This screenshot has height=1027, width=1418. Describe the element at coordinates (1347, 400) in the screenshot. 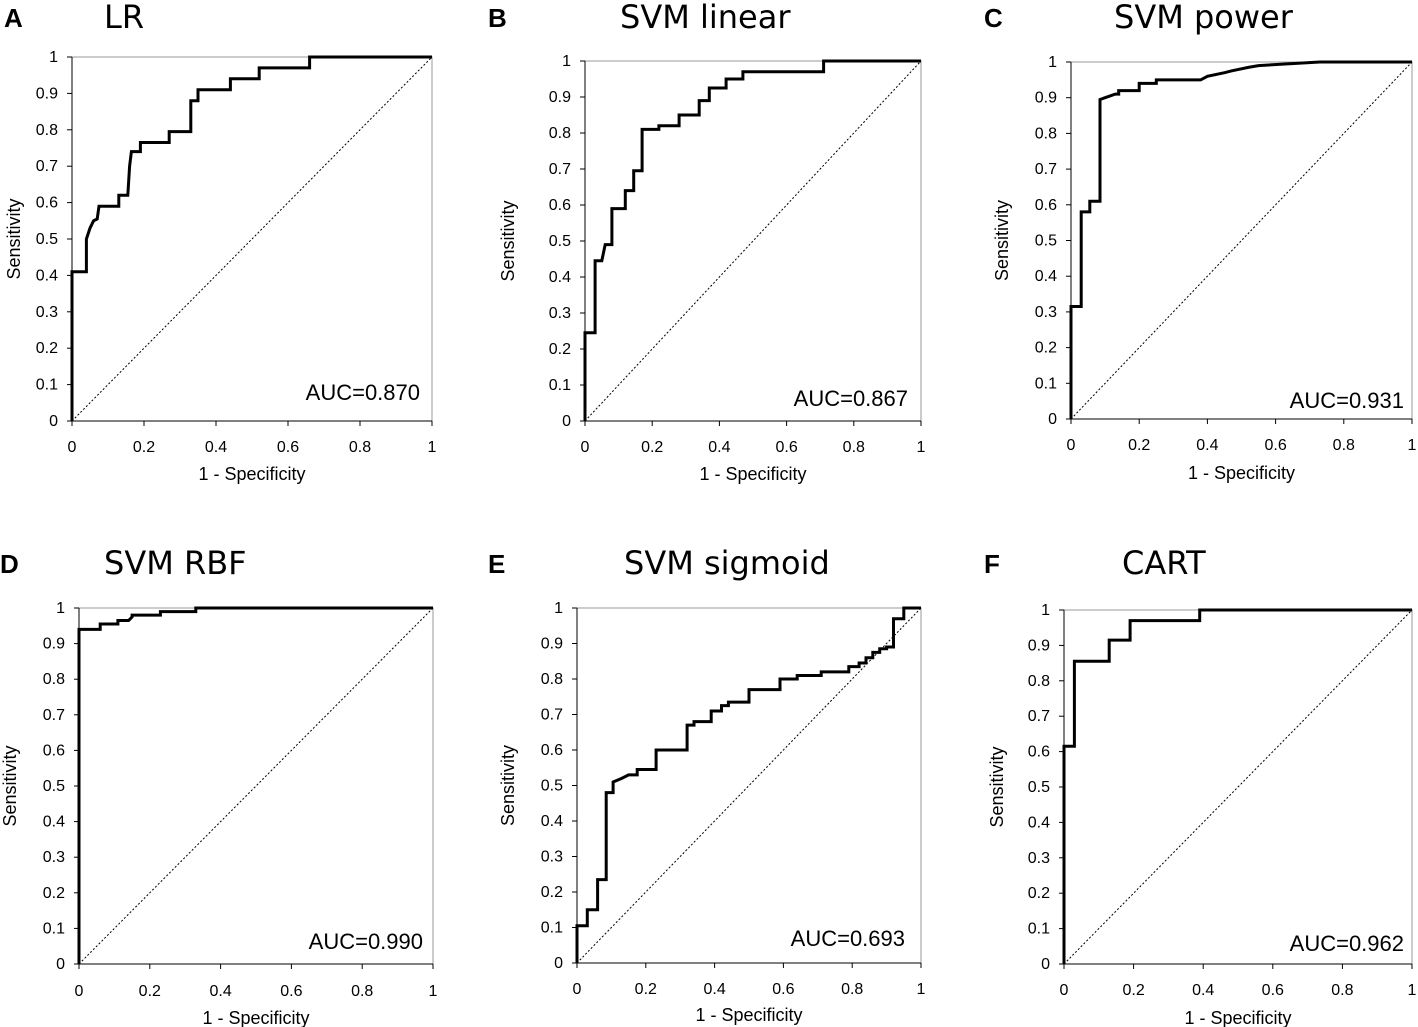

I see `auc-label: AUC=0.931` at that location.